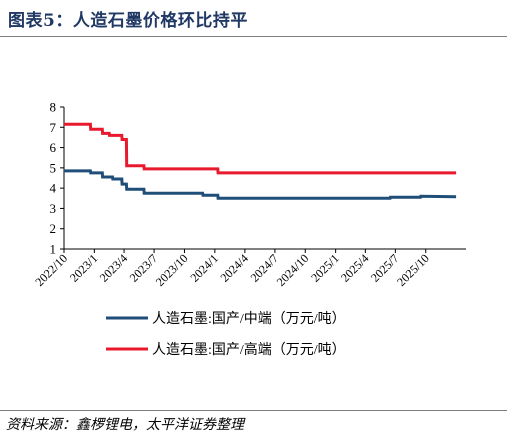  What do you see at coordinates (203, 267) in the screenshot?
I see `x-tick-label: 2024/1` at bounding box center [203, 267].